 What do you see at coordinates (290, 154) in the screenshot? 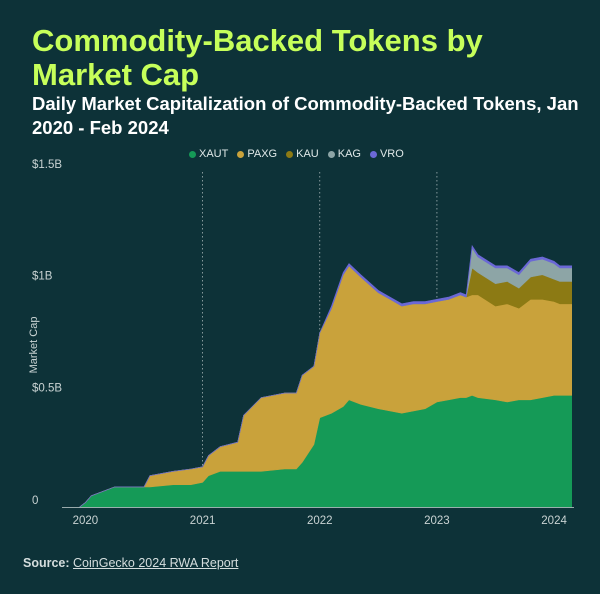
I see `legend-swatch-kau` at bounding box center [290, 154].